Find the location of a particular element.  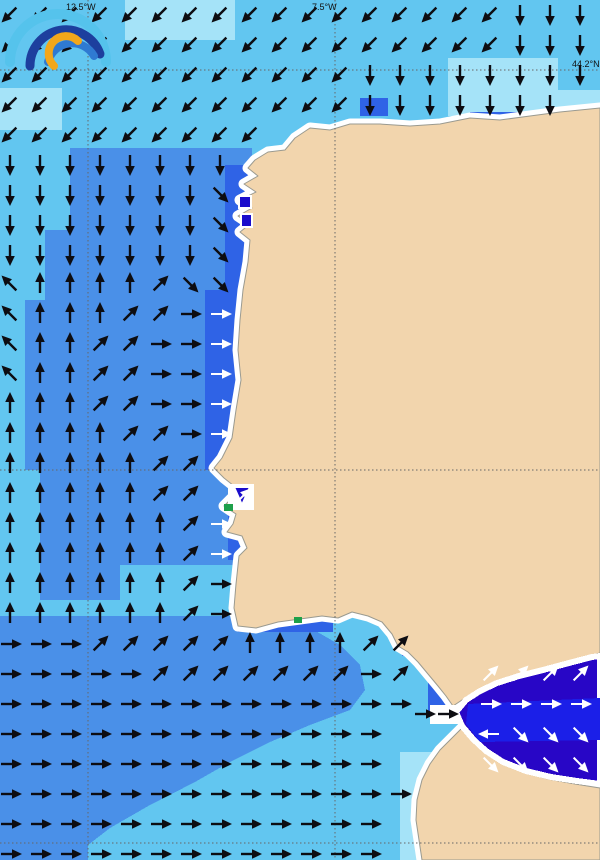

logo-outer-arc is located at coordinates (58, 38).